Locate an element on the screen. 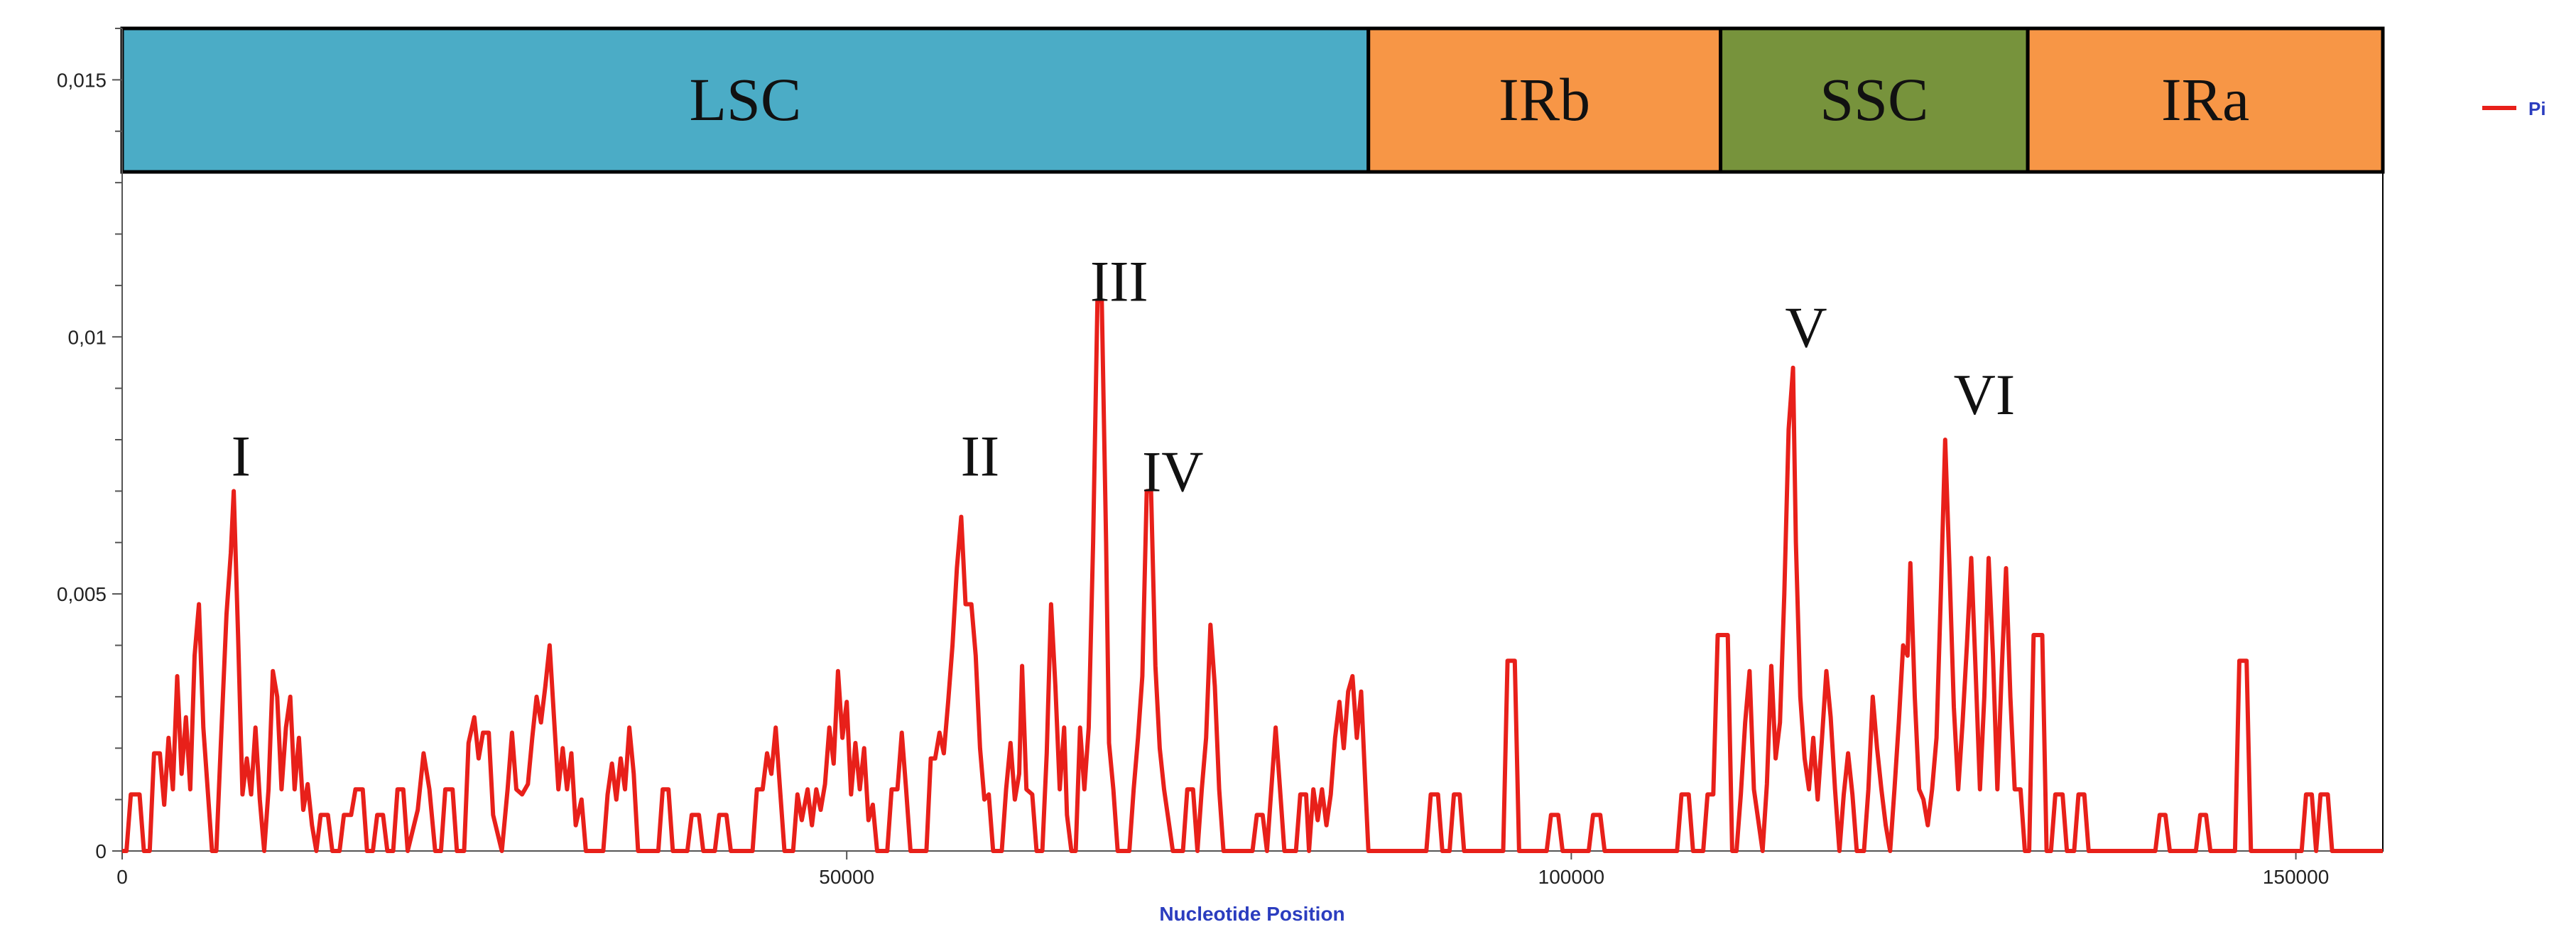 Image resolution: width=2576 pixels, height=949 pixels. legend: Pi is located at coordinates (2514, 108).